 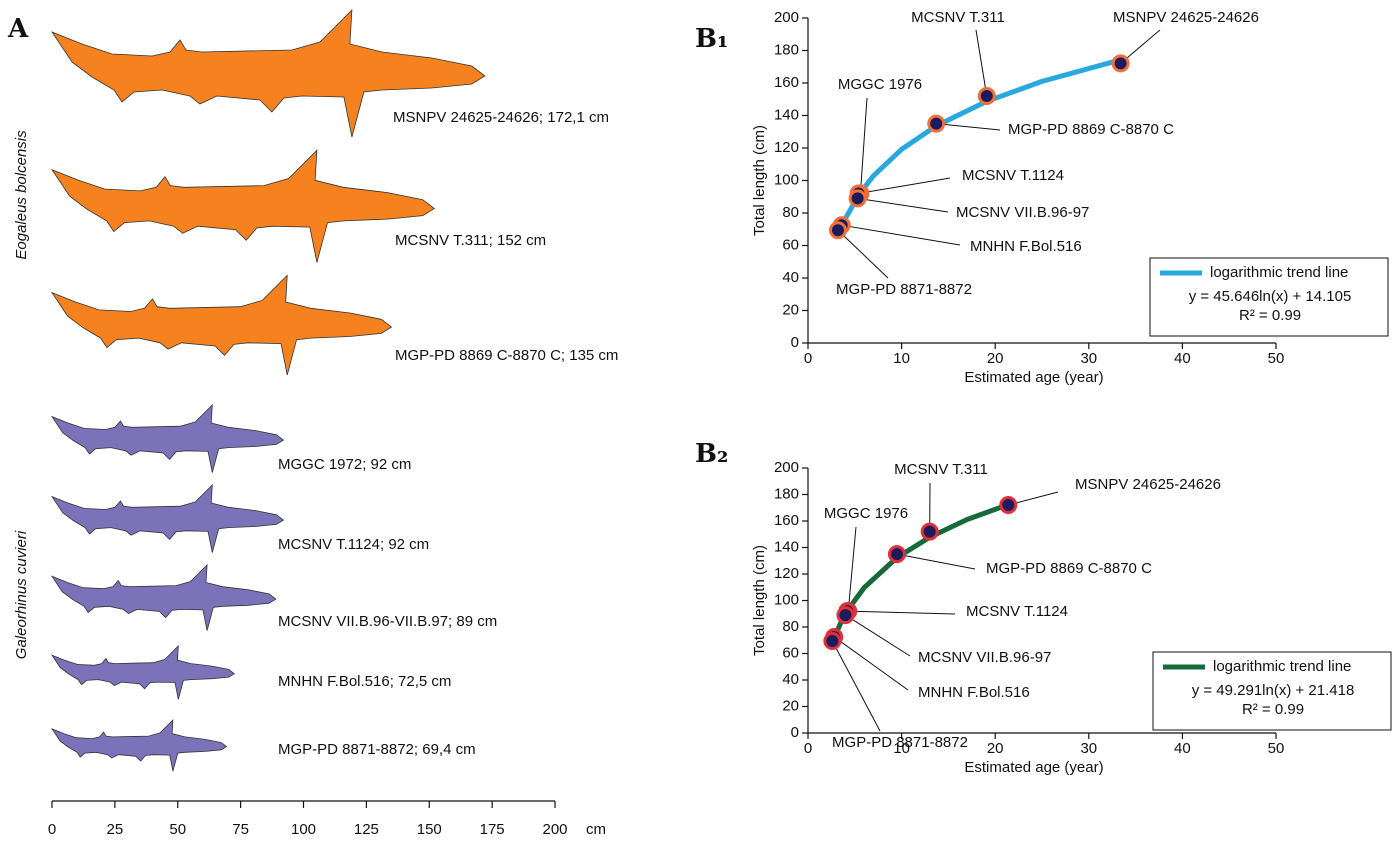 I want to click on x-tick-label: 125, so click(x=366, y=829).